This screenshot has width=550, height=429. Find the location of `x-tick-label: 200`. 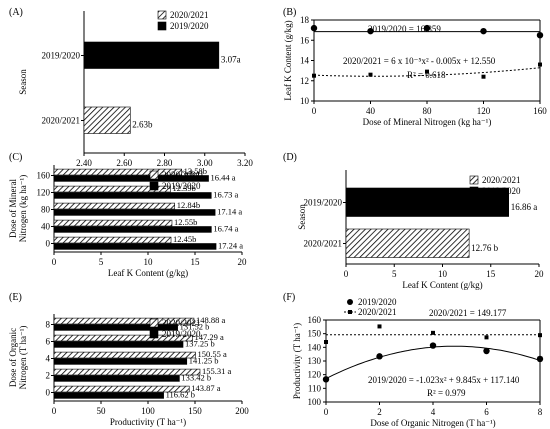

x-tick-label: 200 is located at coordinates (242, 411).